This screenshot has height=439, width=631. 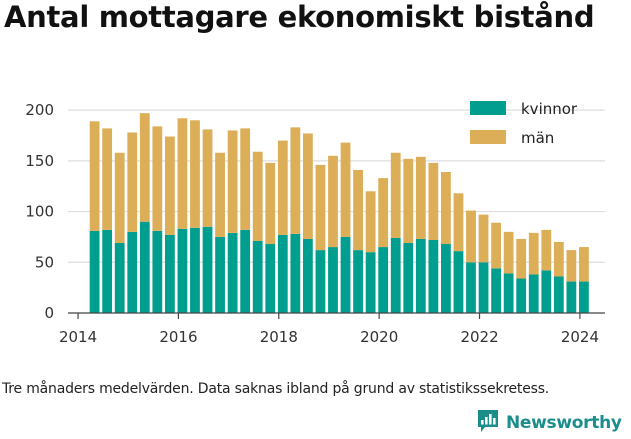 What do you see at coordinates (178, 337) in the screenshot?
I see `x-tick-label: 2016` at bounding box center [178, 337].